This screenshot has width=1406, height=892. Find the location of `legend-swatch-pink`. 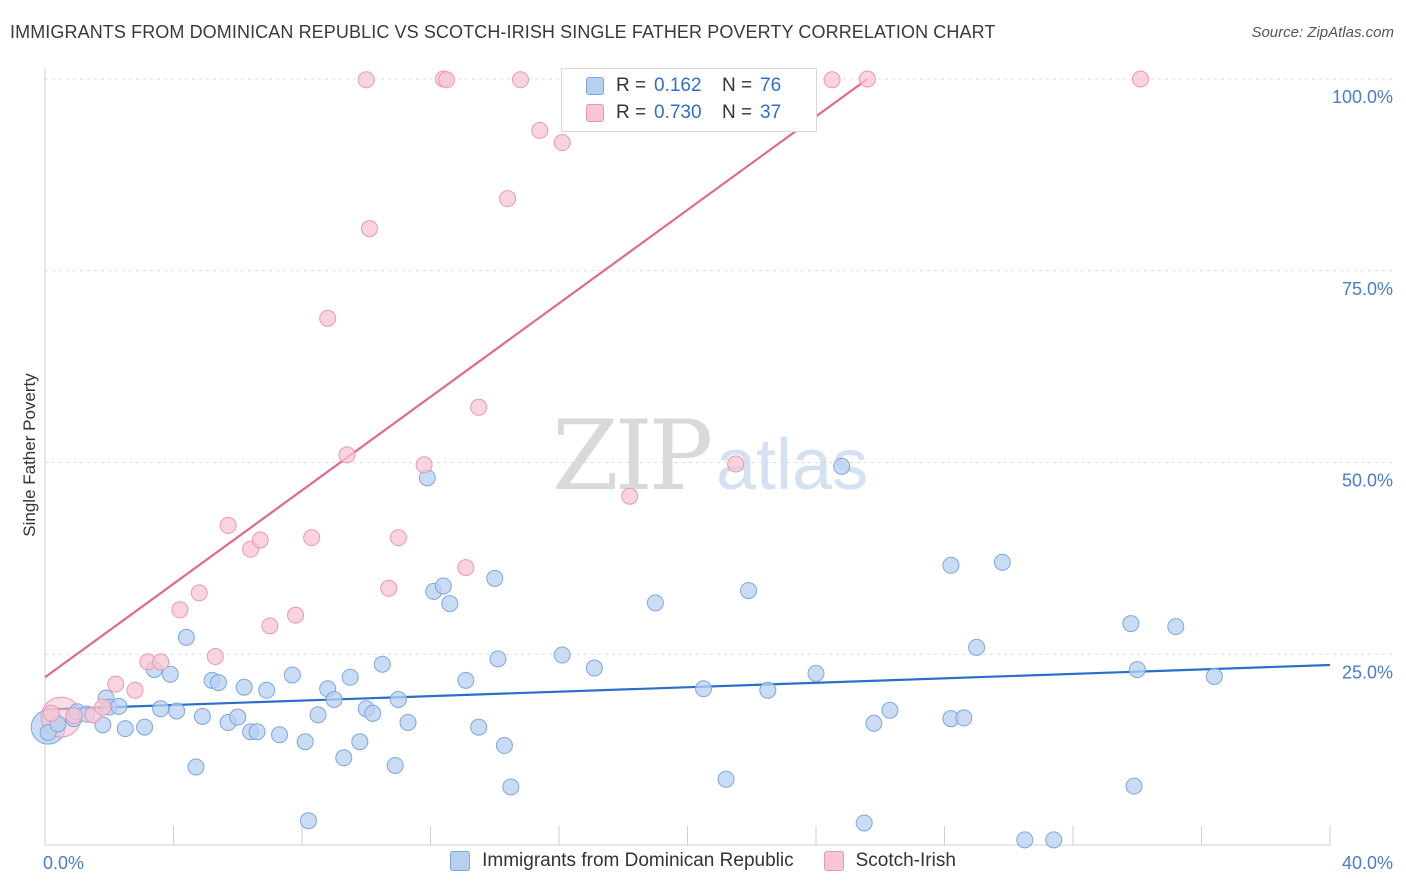

legend-swatch-pink is located at coordinates (595, 113).